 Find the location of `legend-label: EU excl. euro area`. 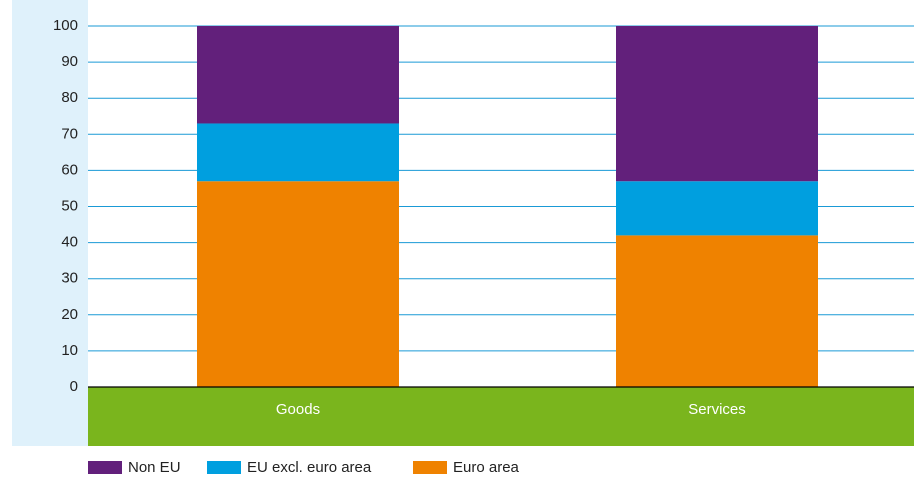

legend-label: EU excl. euro area is located at coordinates (309, 467).